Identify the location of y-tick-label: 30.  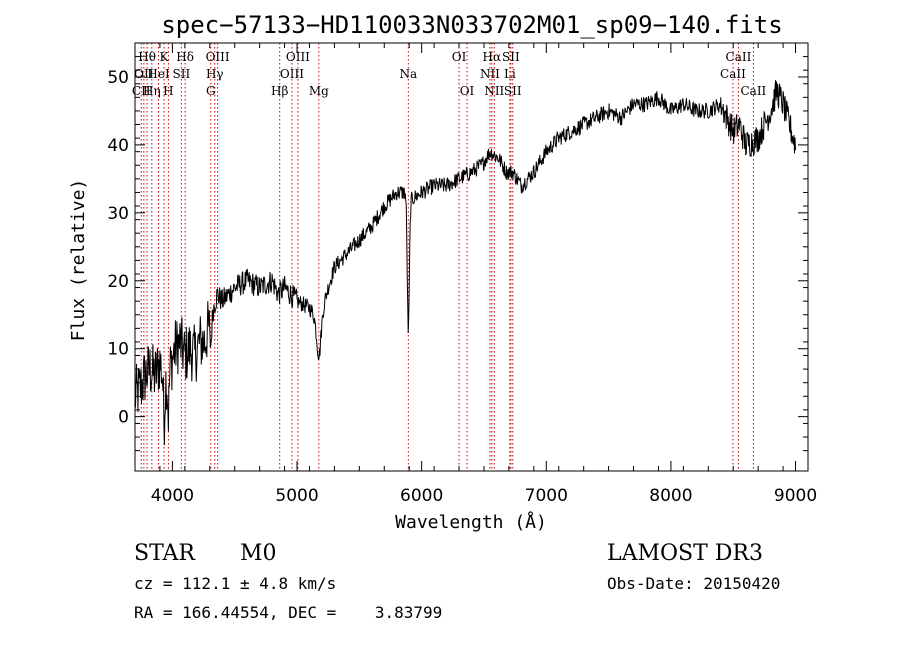
(118, 214).